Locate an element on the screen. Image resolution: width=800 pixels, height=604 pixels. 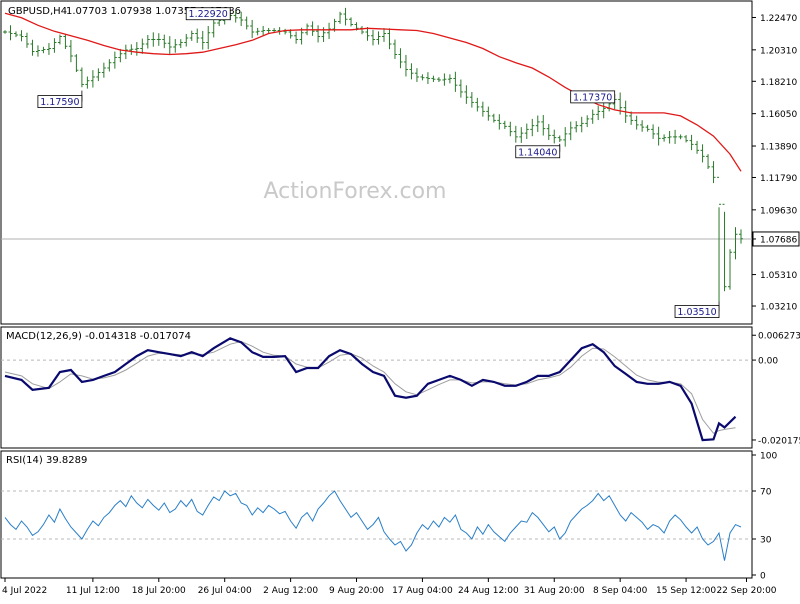
price-annotation: 1.22920 is located at coordinates (208, 14).